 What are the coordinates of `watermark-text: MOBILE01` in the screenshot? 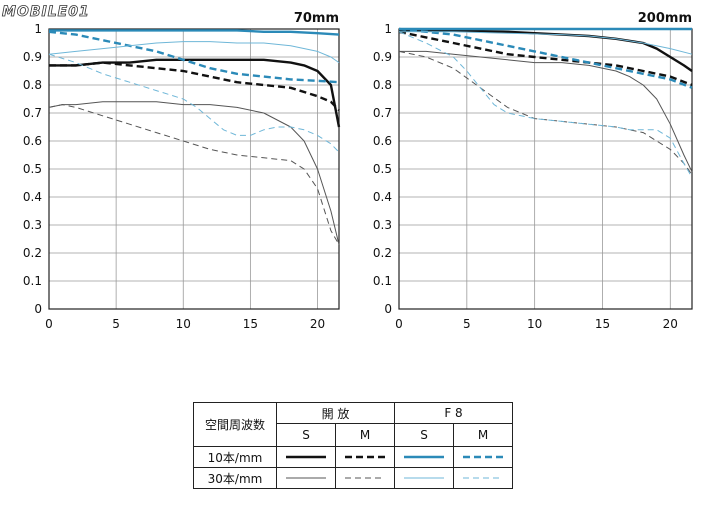 It's located at (46, 12).